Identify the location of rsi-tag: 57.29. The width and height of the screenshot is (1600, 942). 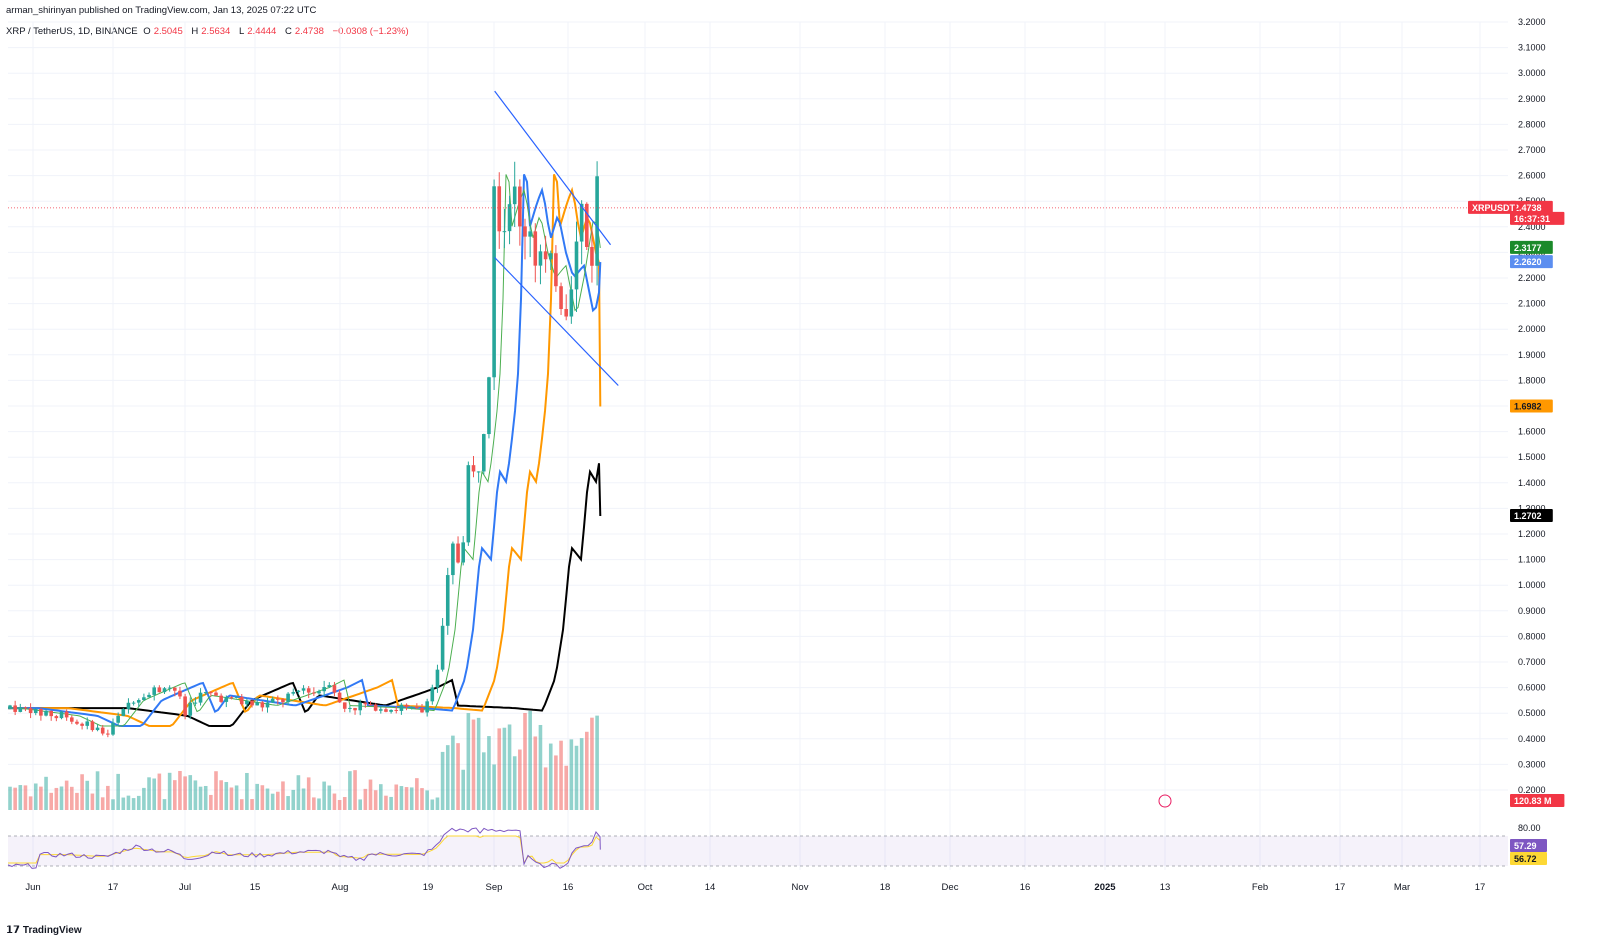
(1525, 846).